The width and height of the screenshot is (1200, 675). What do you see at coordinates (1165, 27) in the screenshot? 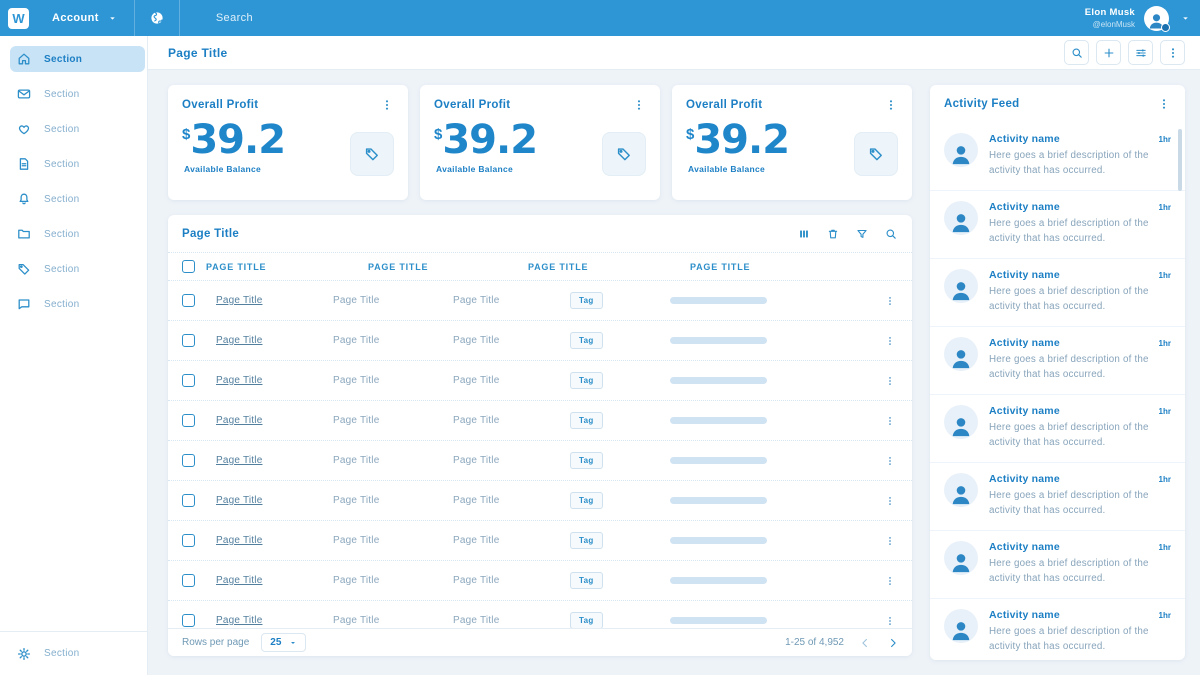
I see `status-badge` at bounding box center [1165, 27].